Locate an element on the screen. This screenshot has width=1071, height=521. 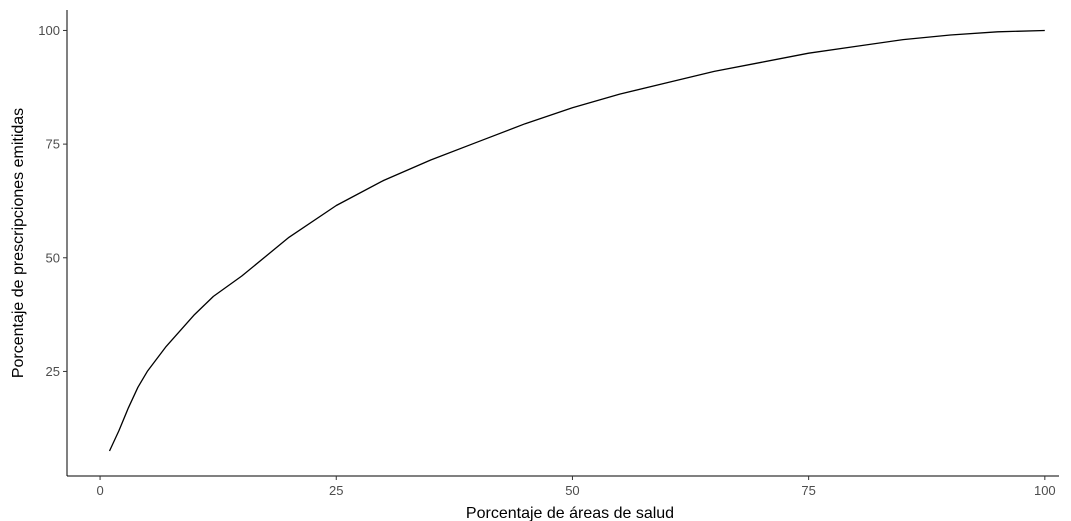
x-axis-title: Porcentaje de áreas de salud is located at coordinates (570, 513).